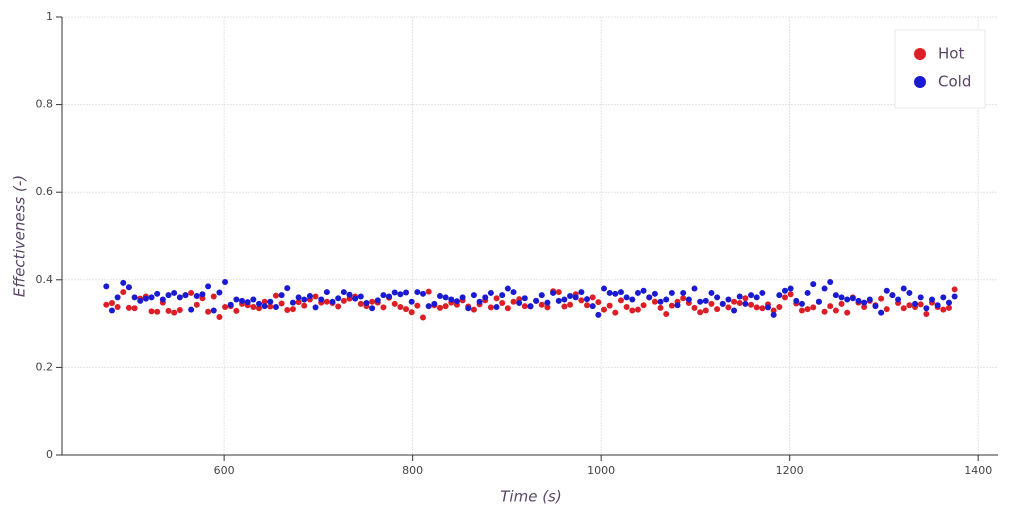  What do you see at coordinates (224, 470) in the screenshot?
I see `x-tick-label: 600` at bounding box center [224, 470].